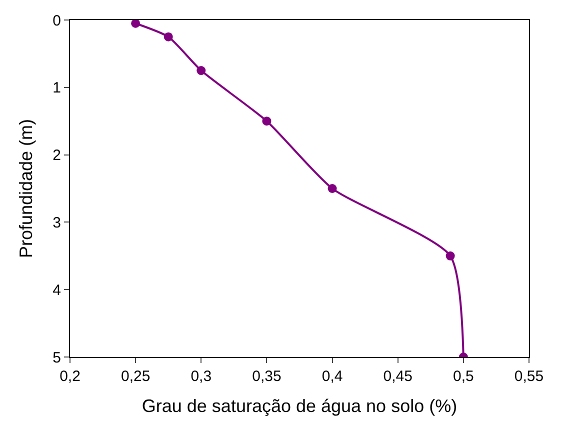 Image resolution: width=569 pixels, height=439 pixels. Describe the element at coordinates (56, 21) in the screenshot. I see `y-tick-label: 0` at that location.